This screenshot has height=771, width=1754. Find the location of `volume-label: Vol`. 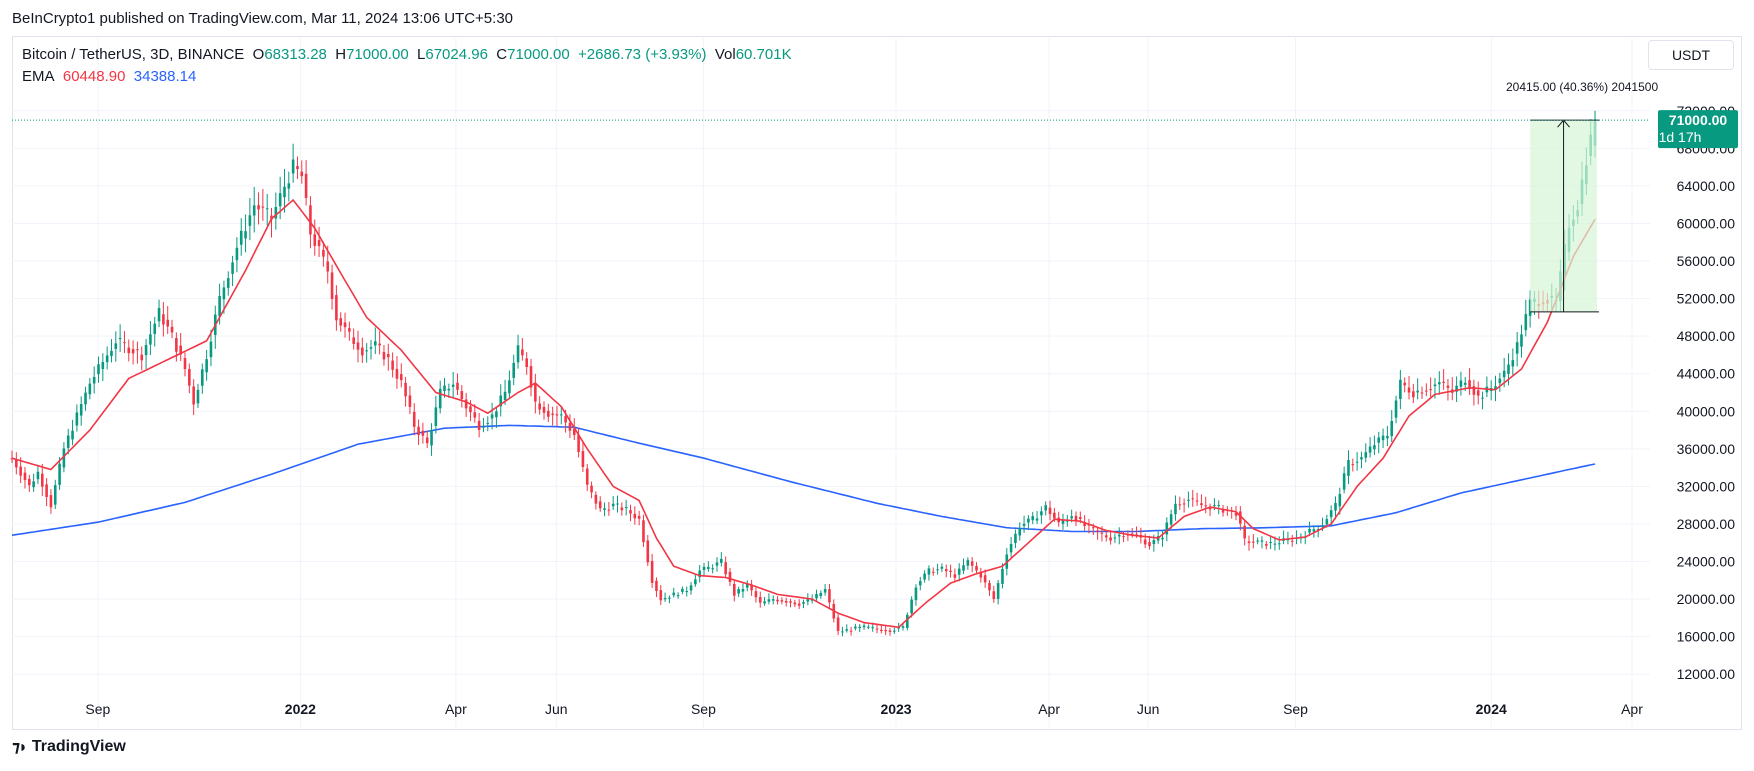

volume-label: Vol is located at coordinates (725, 54).